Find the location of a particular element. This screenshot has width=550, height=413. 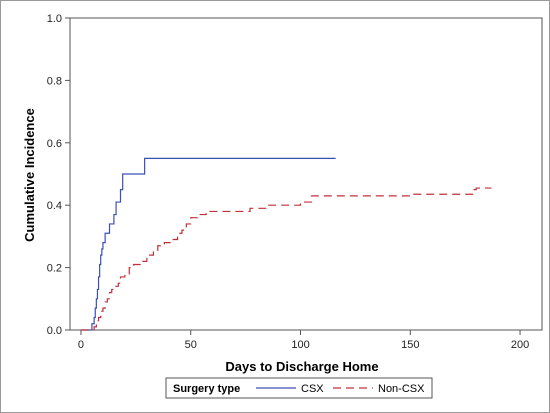

y-tick-label: 0.8 is located at coordinates (54, 81).